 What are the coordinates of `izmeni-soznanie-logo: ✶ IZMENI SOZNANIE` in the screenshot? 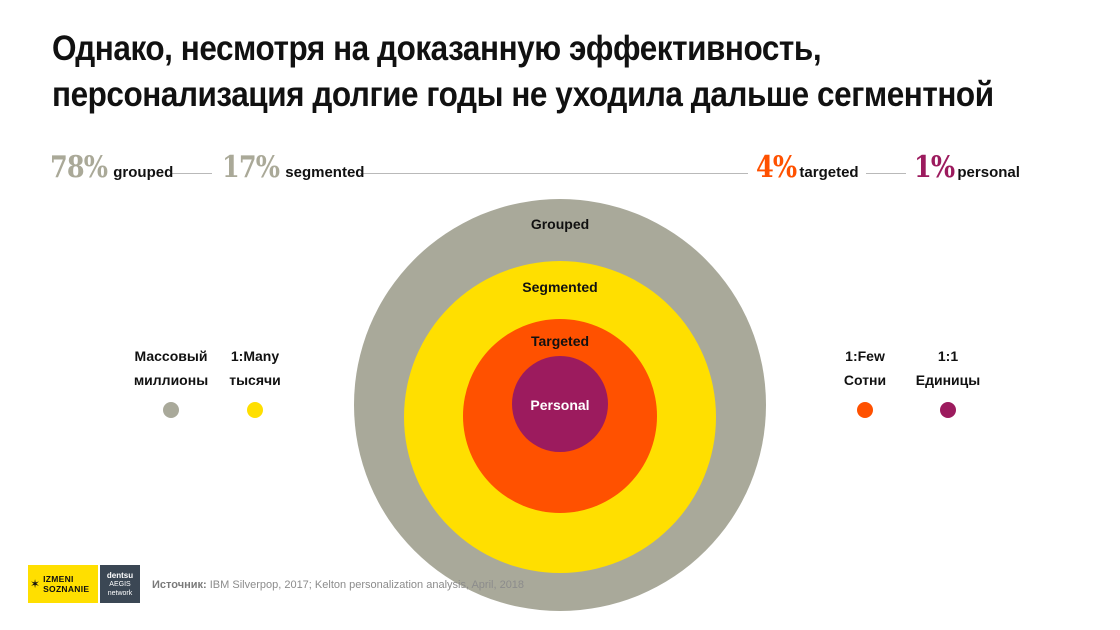 It's located at (63, 584).